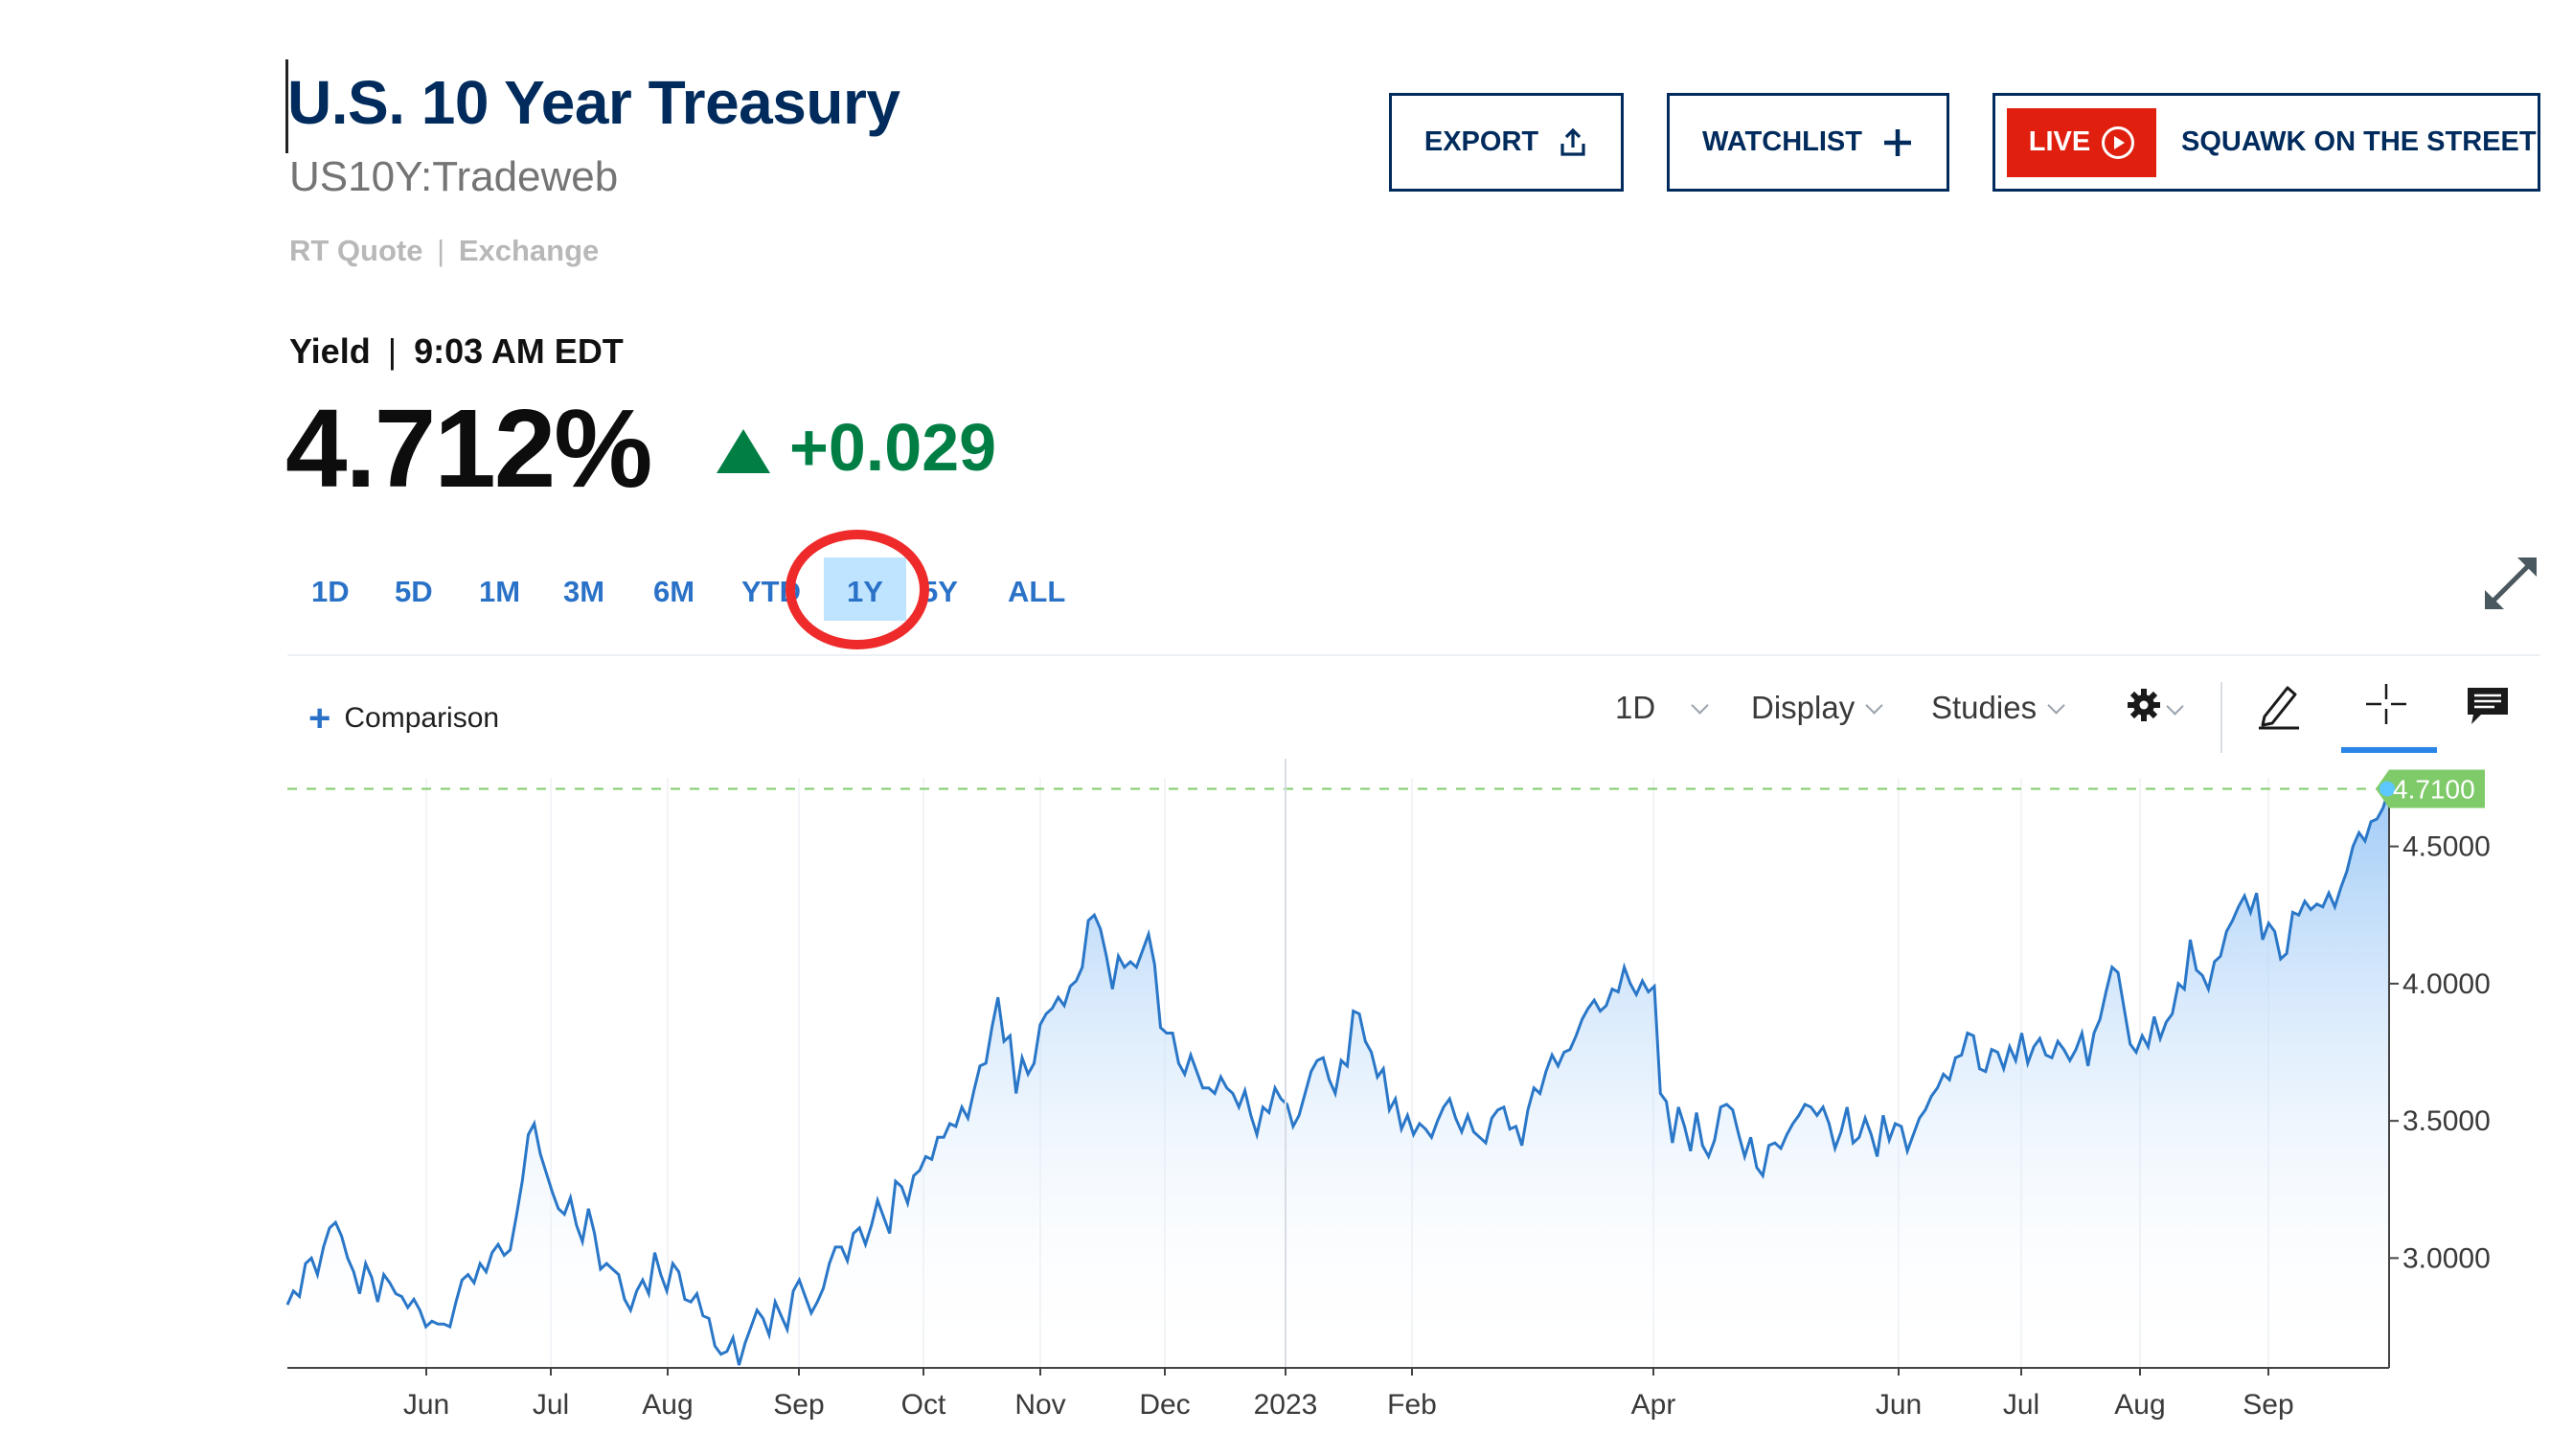 This screenshot has height=1456, width=2573. I want to click on last-price-tag, so click(2431, 788).